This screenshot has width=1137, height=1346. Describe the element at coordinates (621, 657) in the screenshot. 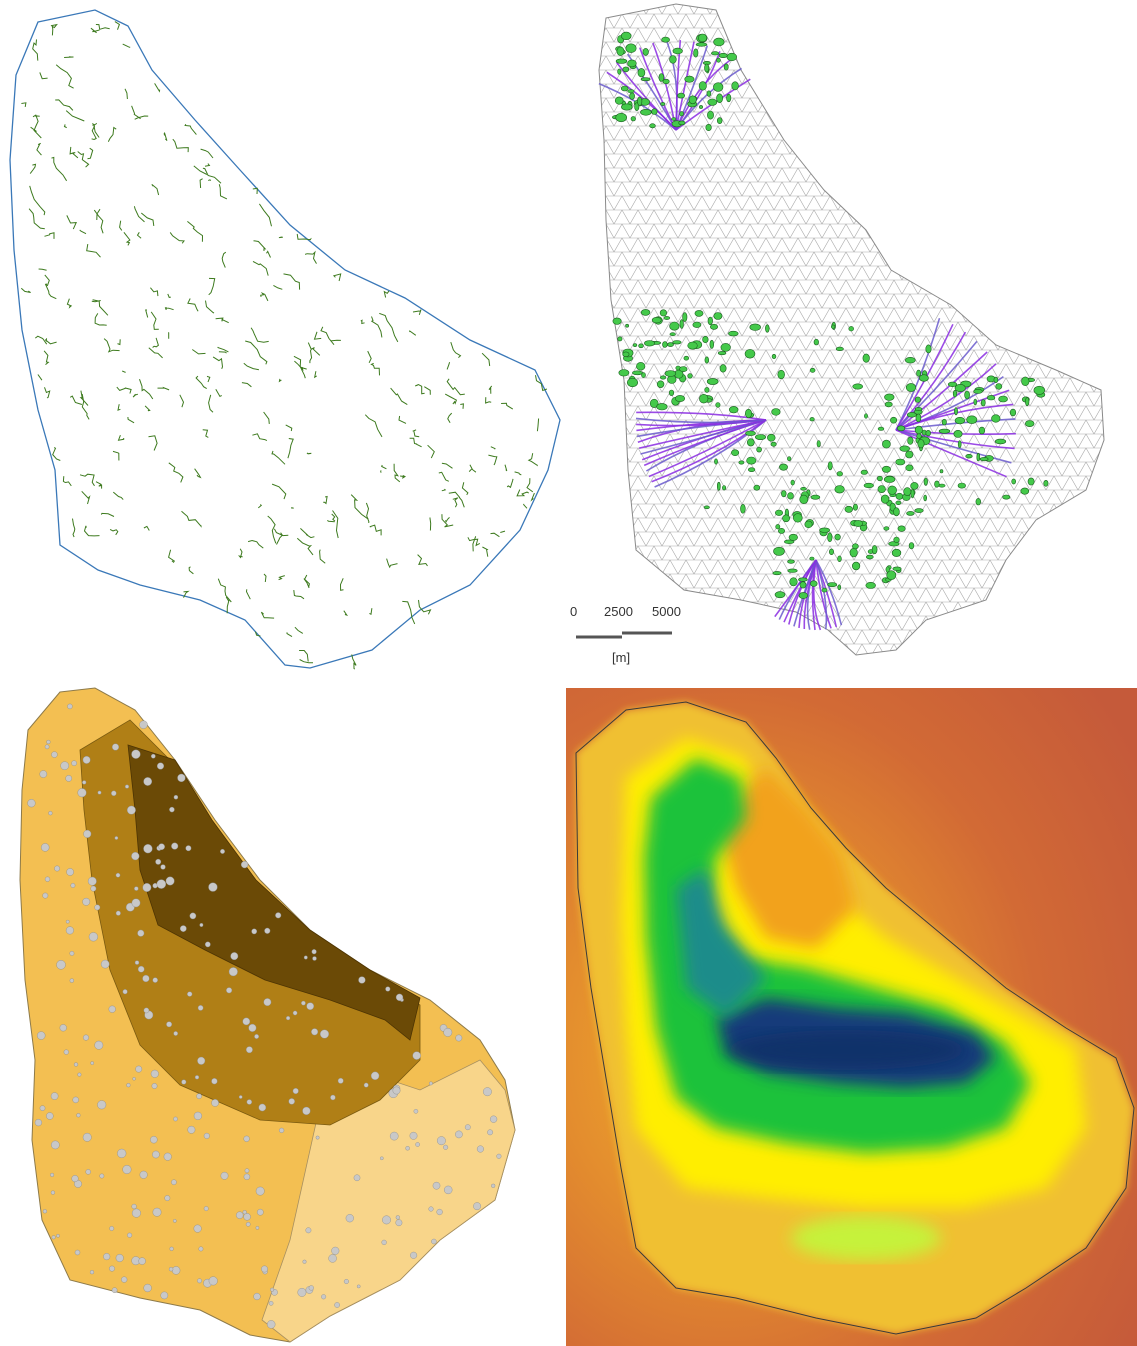

I see `scale-unit: [m]` at that location.